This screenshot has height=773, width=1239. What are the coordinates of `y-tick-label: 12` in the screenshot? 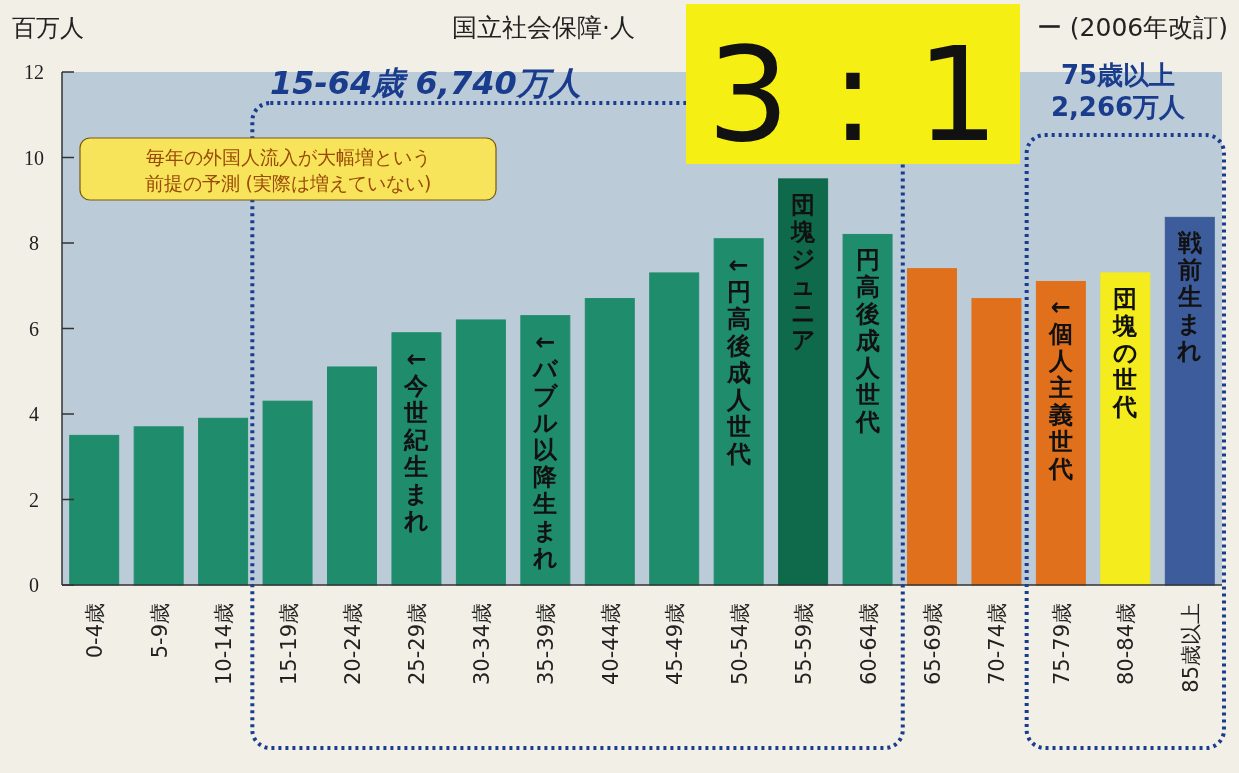 It's located at (34, 72).